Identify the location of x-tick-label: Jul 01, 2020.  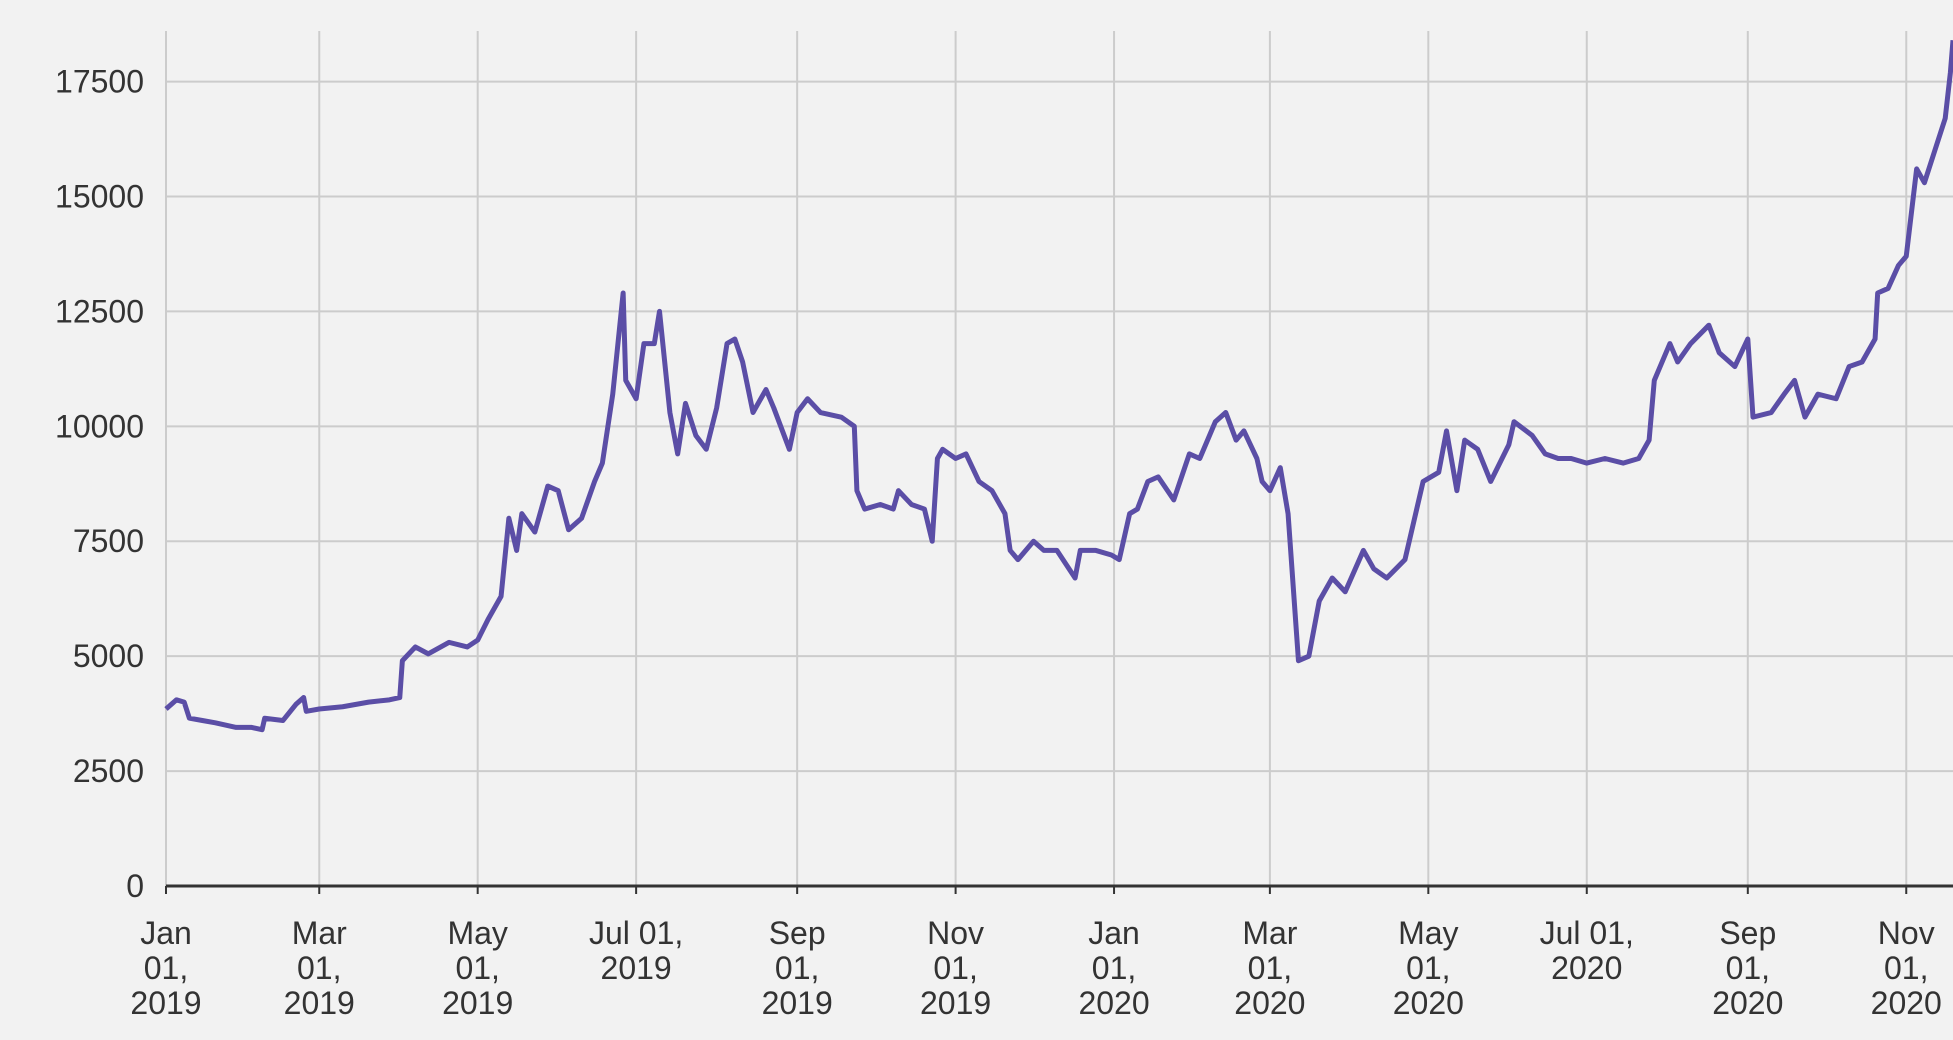
(1587, 950).